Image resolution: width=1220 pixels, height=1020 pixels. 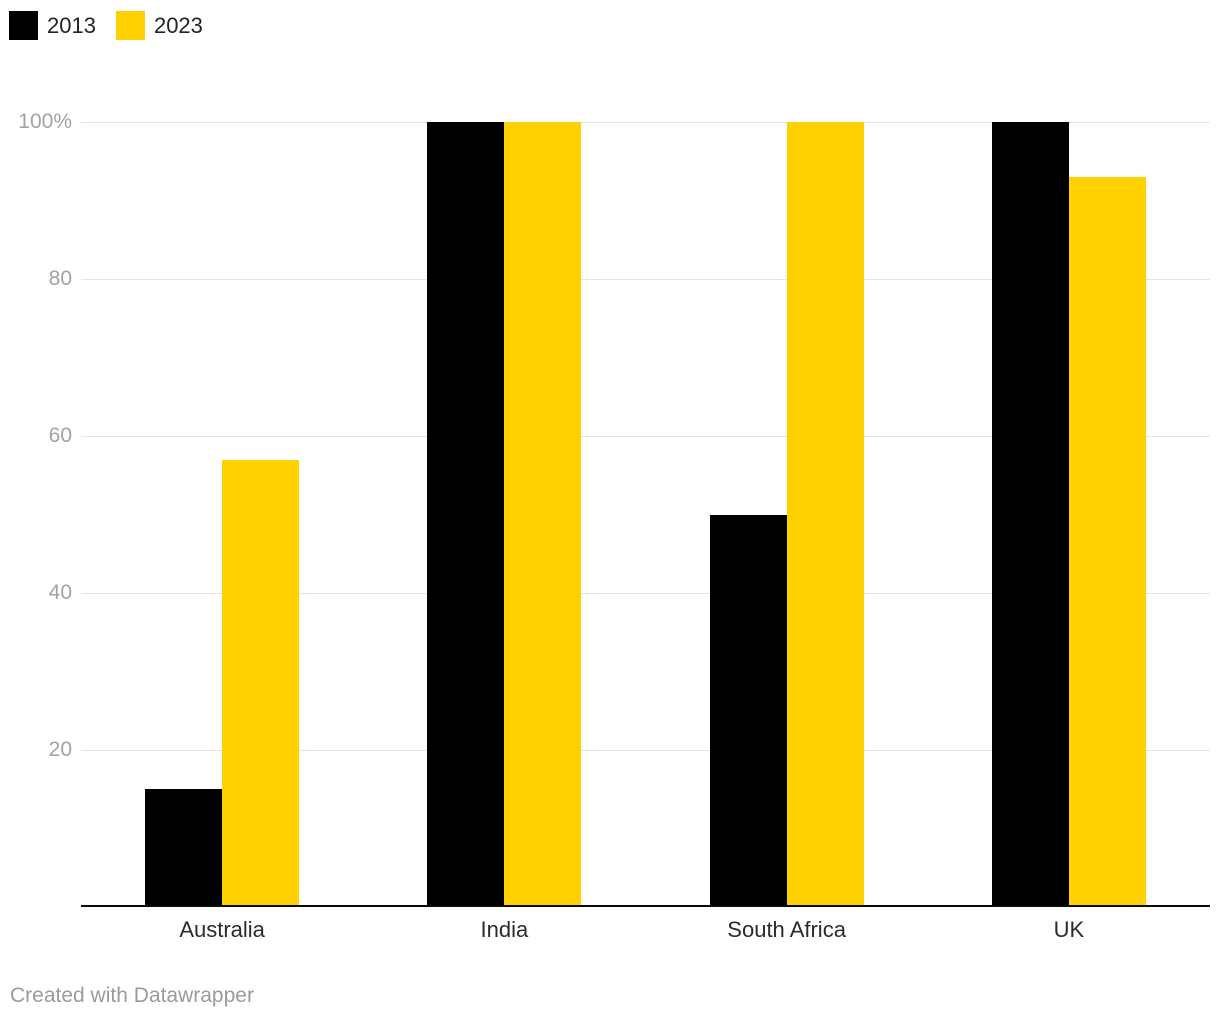 I want to click on y-tick-label-40: 40, so click(x=60, y=592).